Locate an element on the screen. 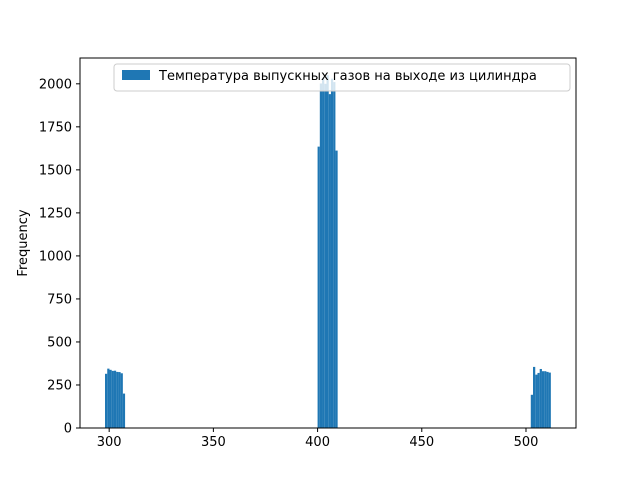 This screenshot has width=640, height=480. x-tick-label: 400 is located at coordinates (317, 442).